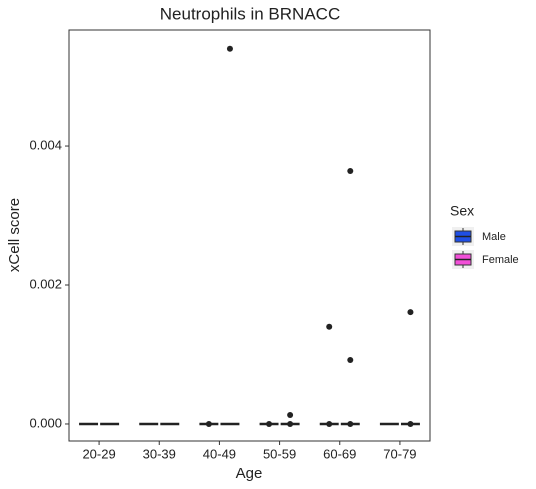 This screenshot has height=489, width=536. I want to click on x-tick-label: 60-69, so click(339, 453).